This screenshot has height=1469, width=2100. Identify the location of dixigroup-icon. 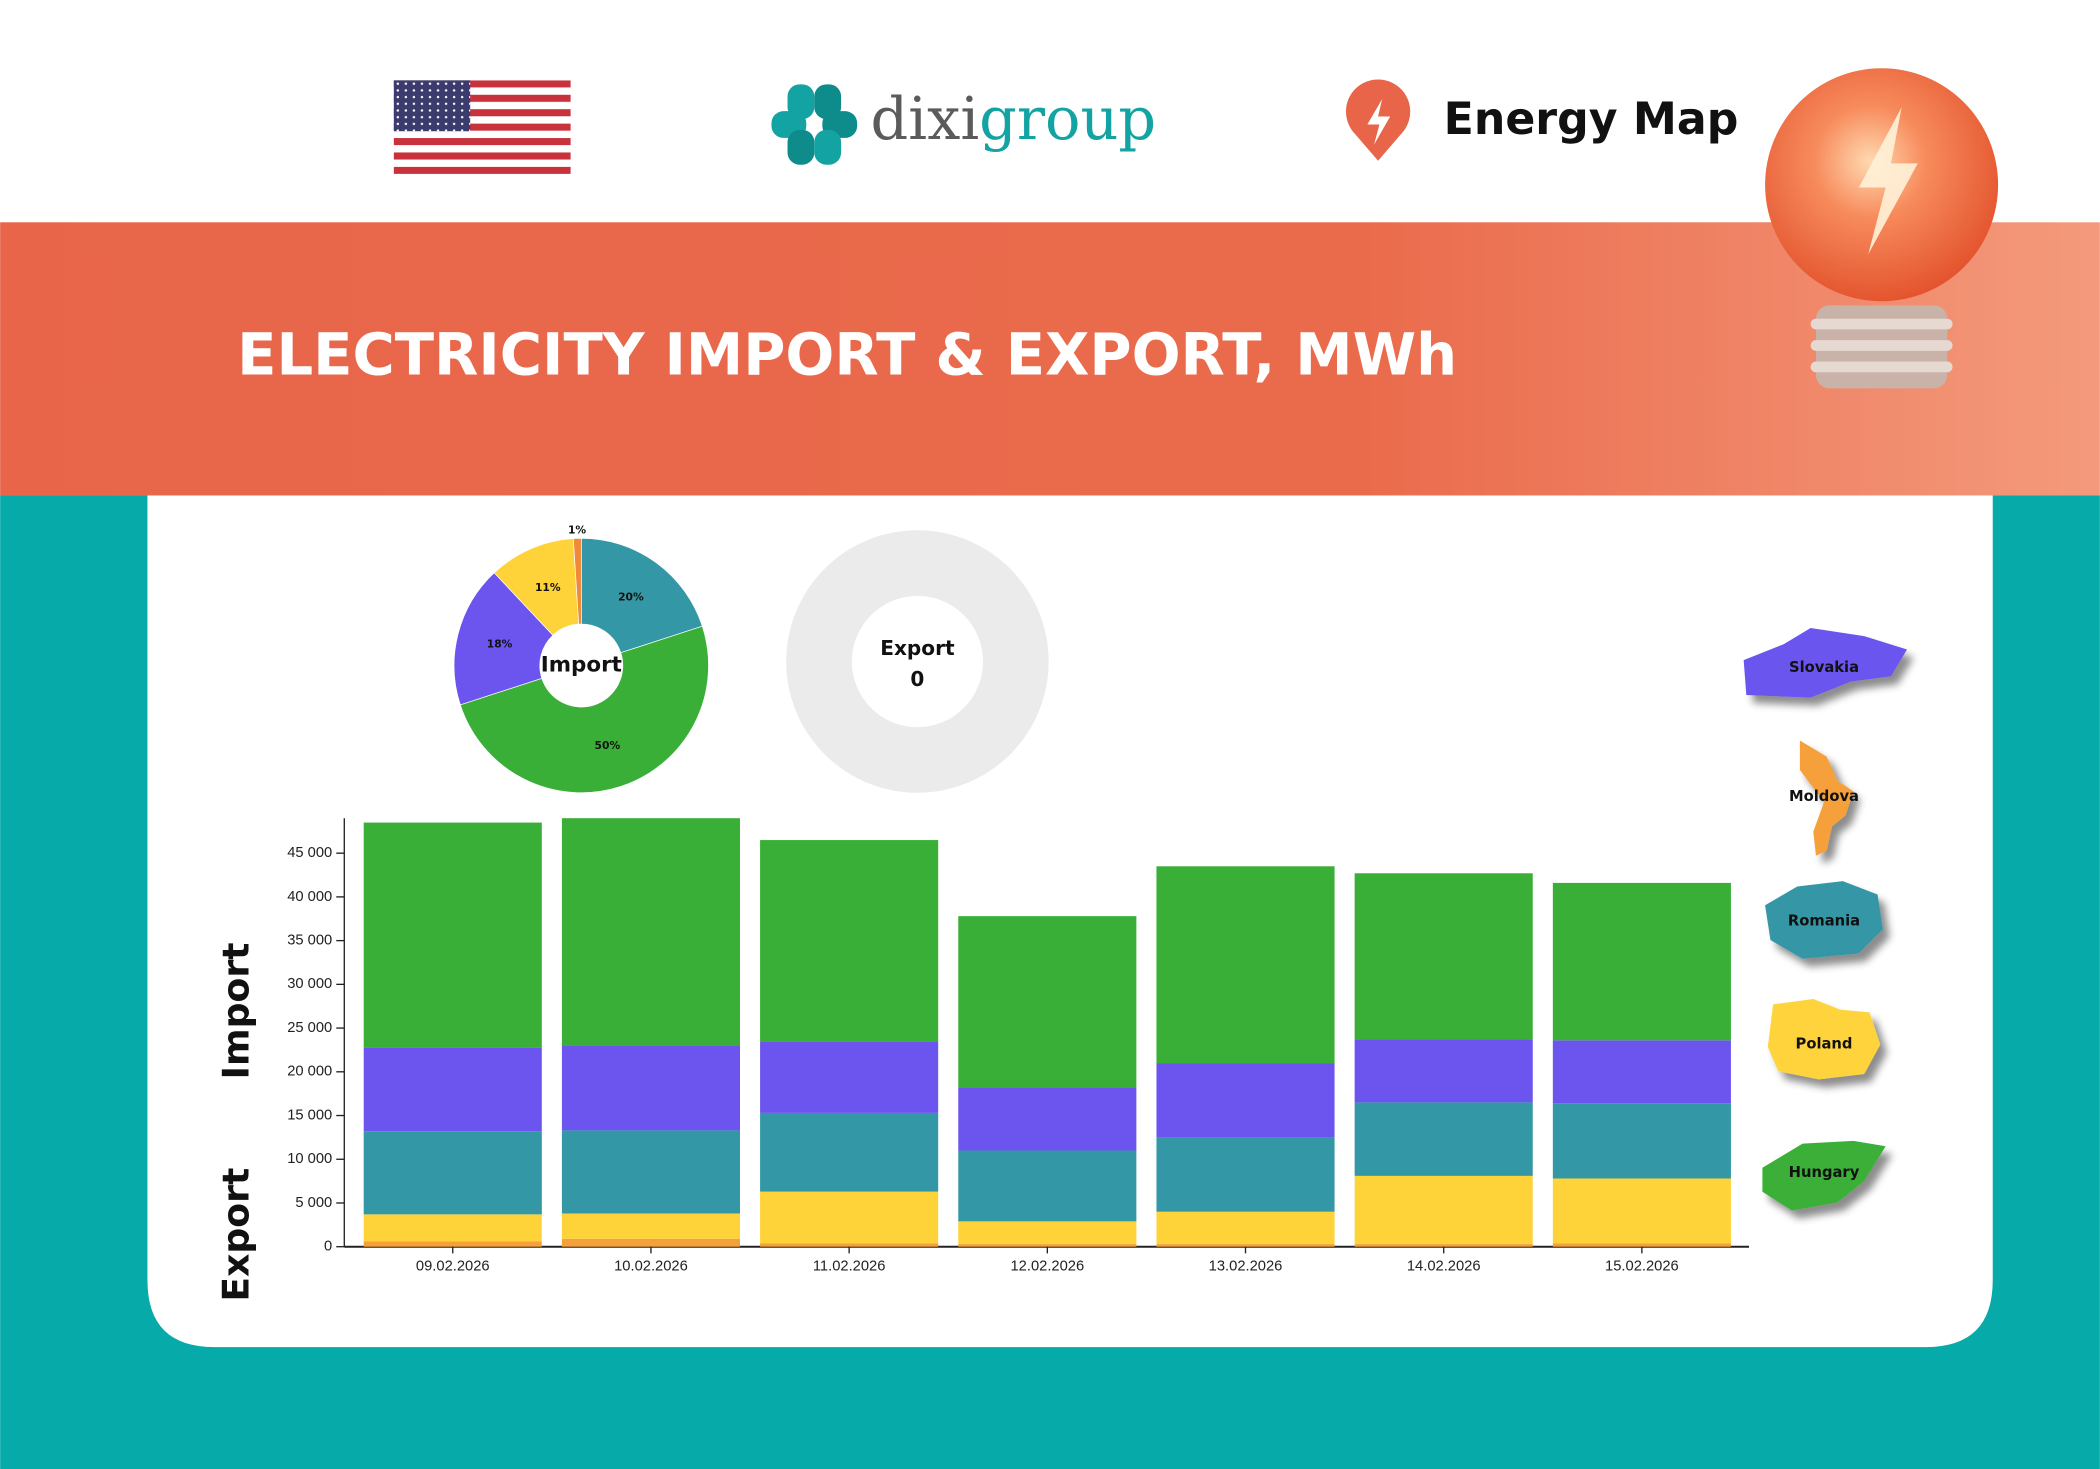
(814, 124).